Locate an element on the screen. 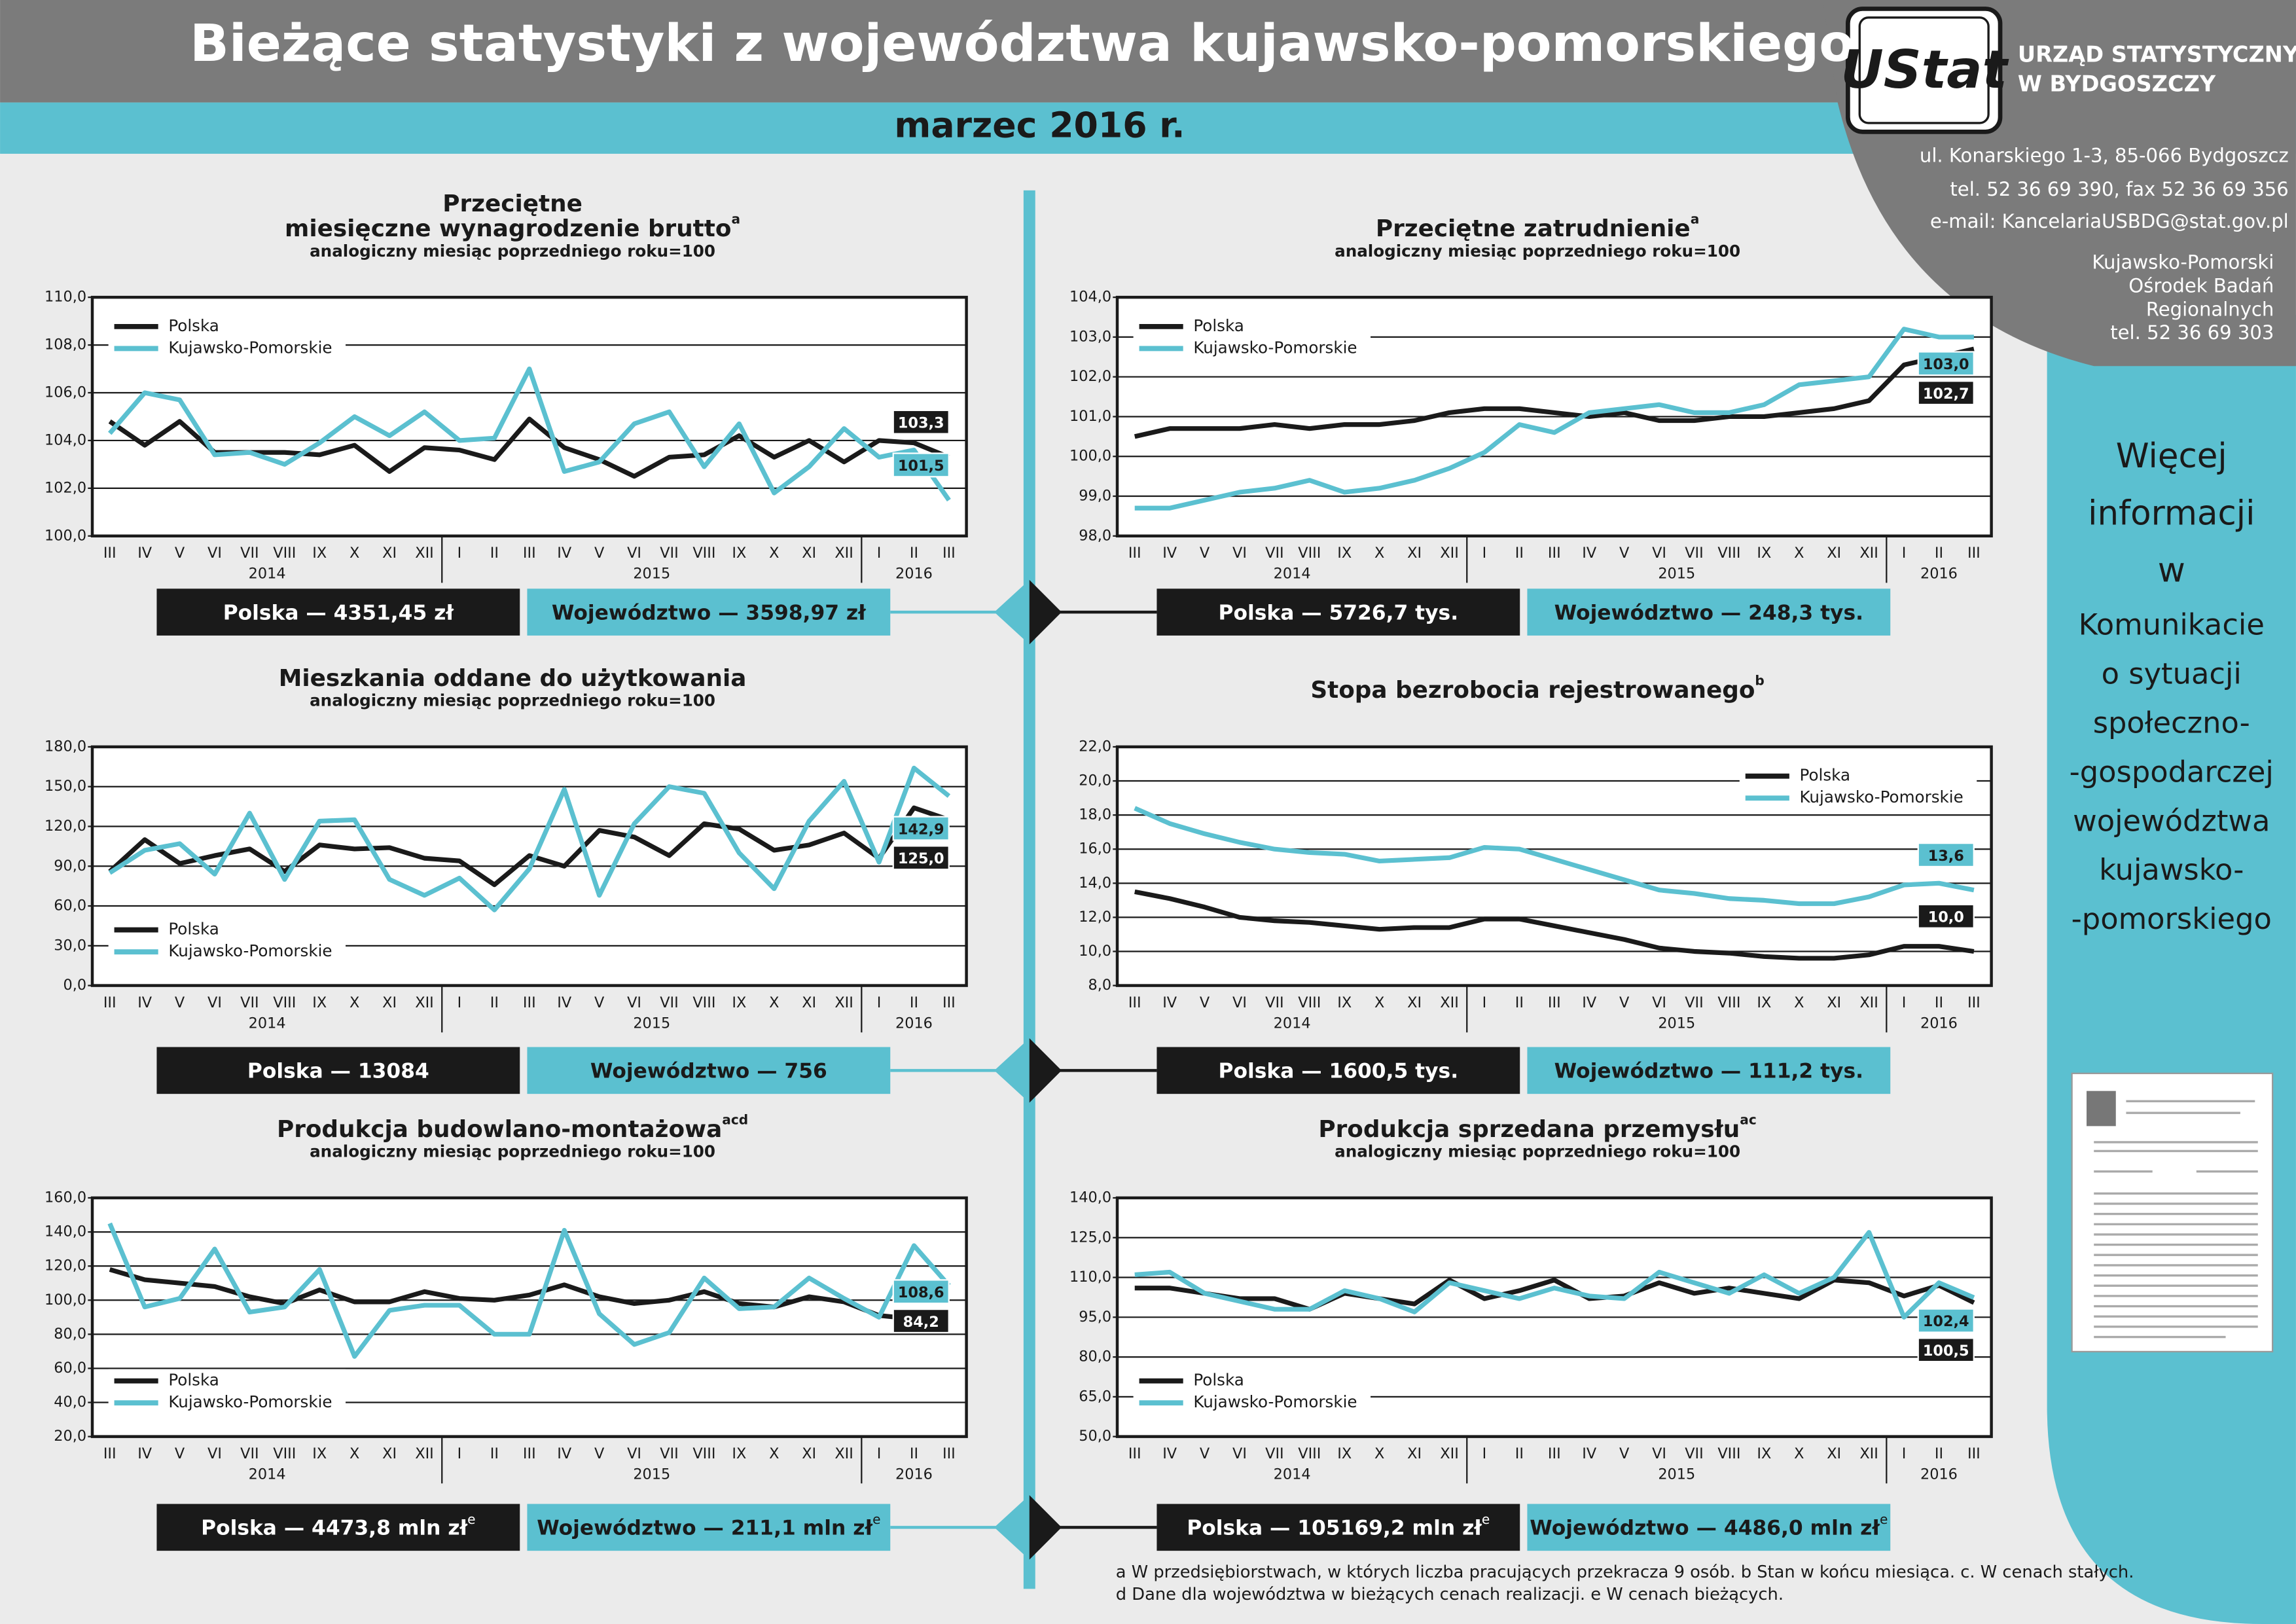 This screenshot has width=2296, height=1624. sidebar-text: -pomorskiego is located at coordinates (2172, 918).